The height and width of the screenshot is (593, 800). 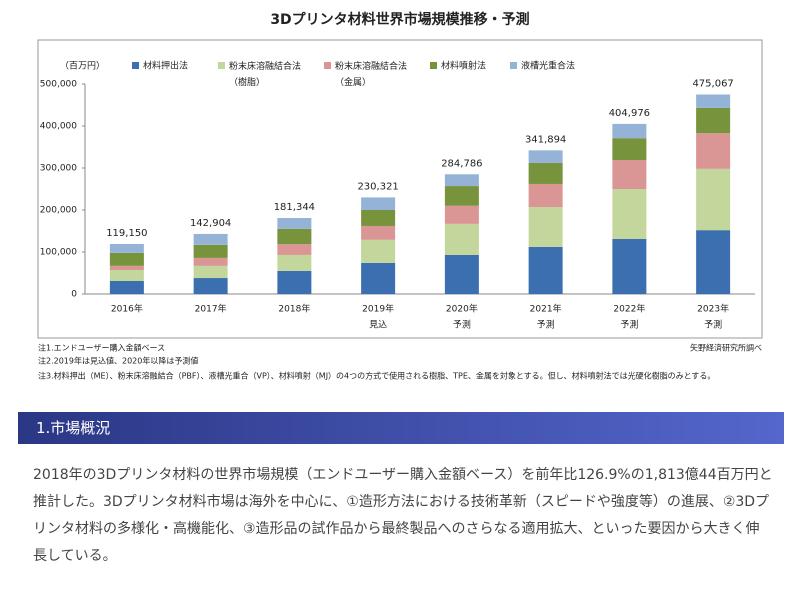 What do you see at coordinates (82, 66) in the screenshot?
I see `unit-label: （百万円）` at bounding box center [82, 66].